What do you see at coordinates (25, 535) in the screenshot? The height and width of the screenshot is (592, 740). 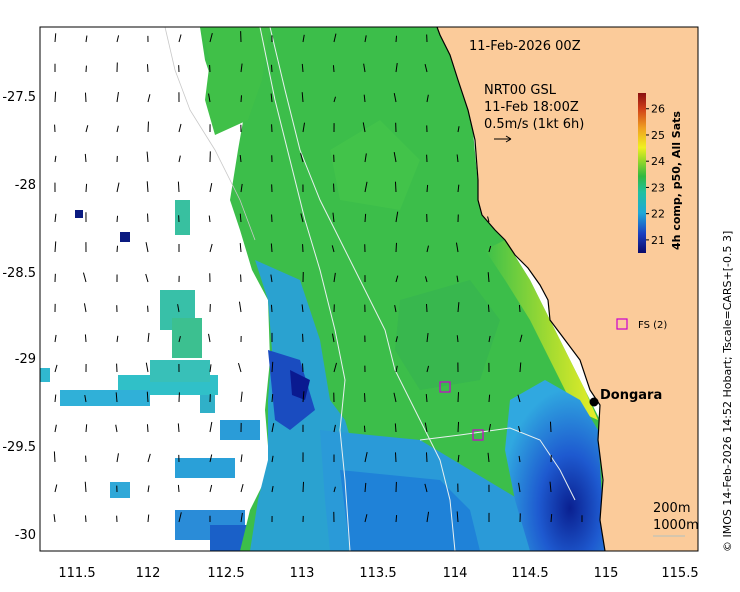 I see `y-tick-label: -30` at bounding box center [25, 535].